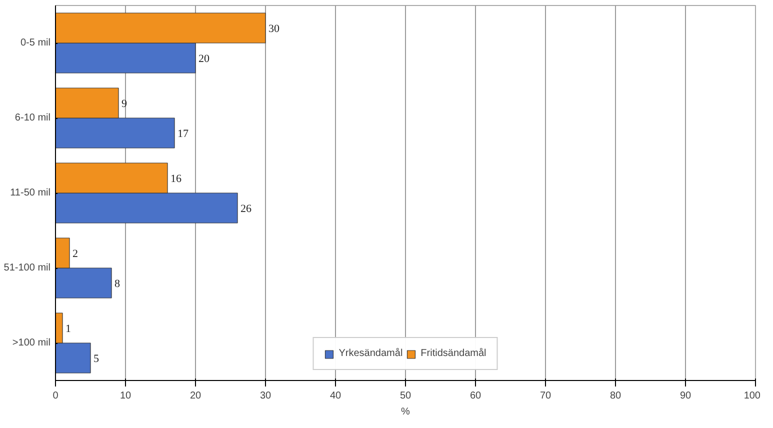 Image resolution: width=773 pixels, height=428 pixels. I want to click on data-label: 30, so click(274, 29).